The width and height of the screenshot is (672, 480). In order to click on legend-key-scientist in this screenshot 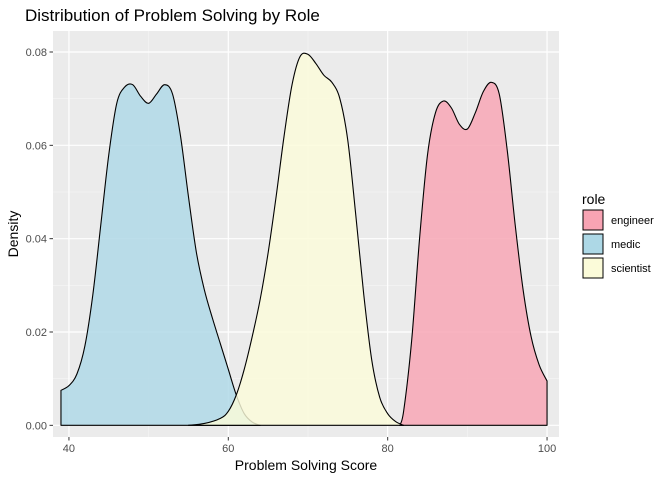, I will do `click(593, 268)`.